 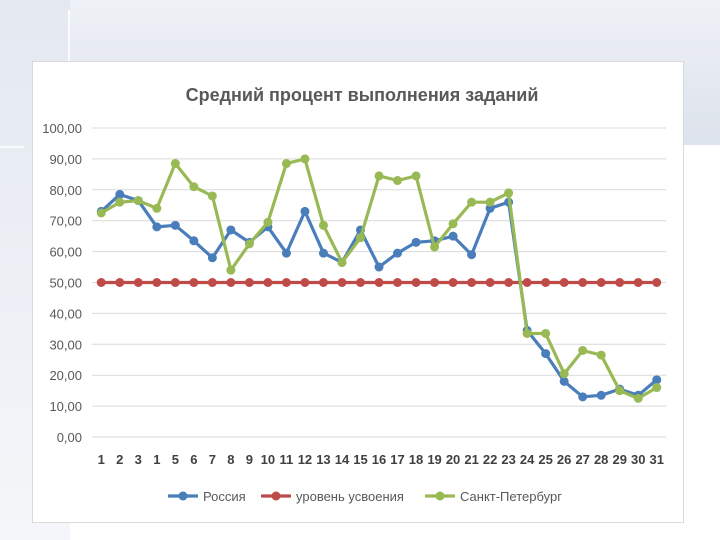 I want to click on x-tick-label: 31, so click(x=657, y=459).